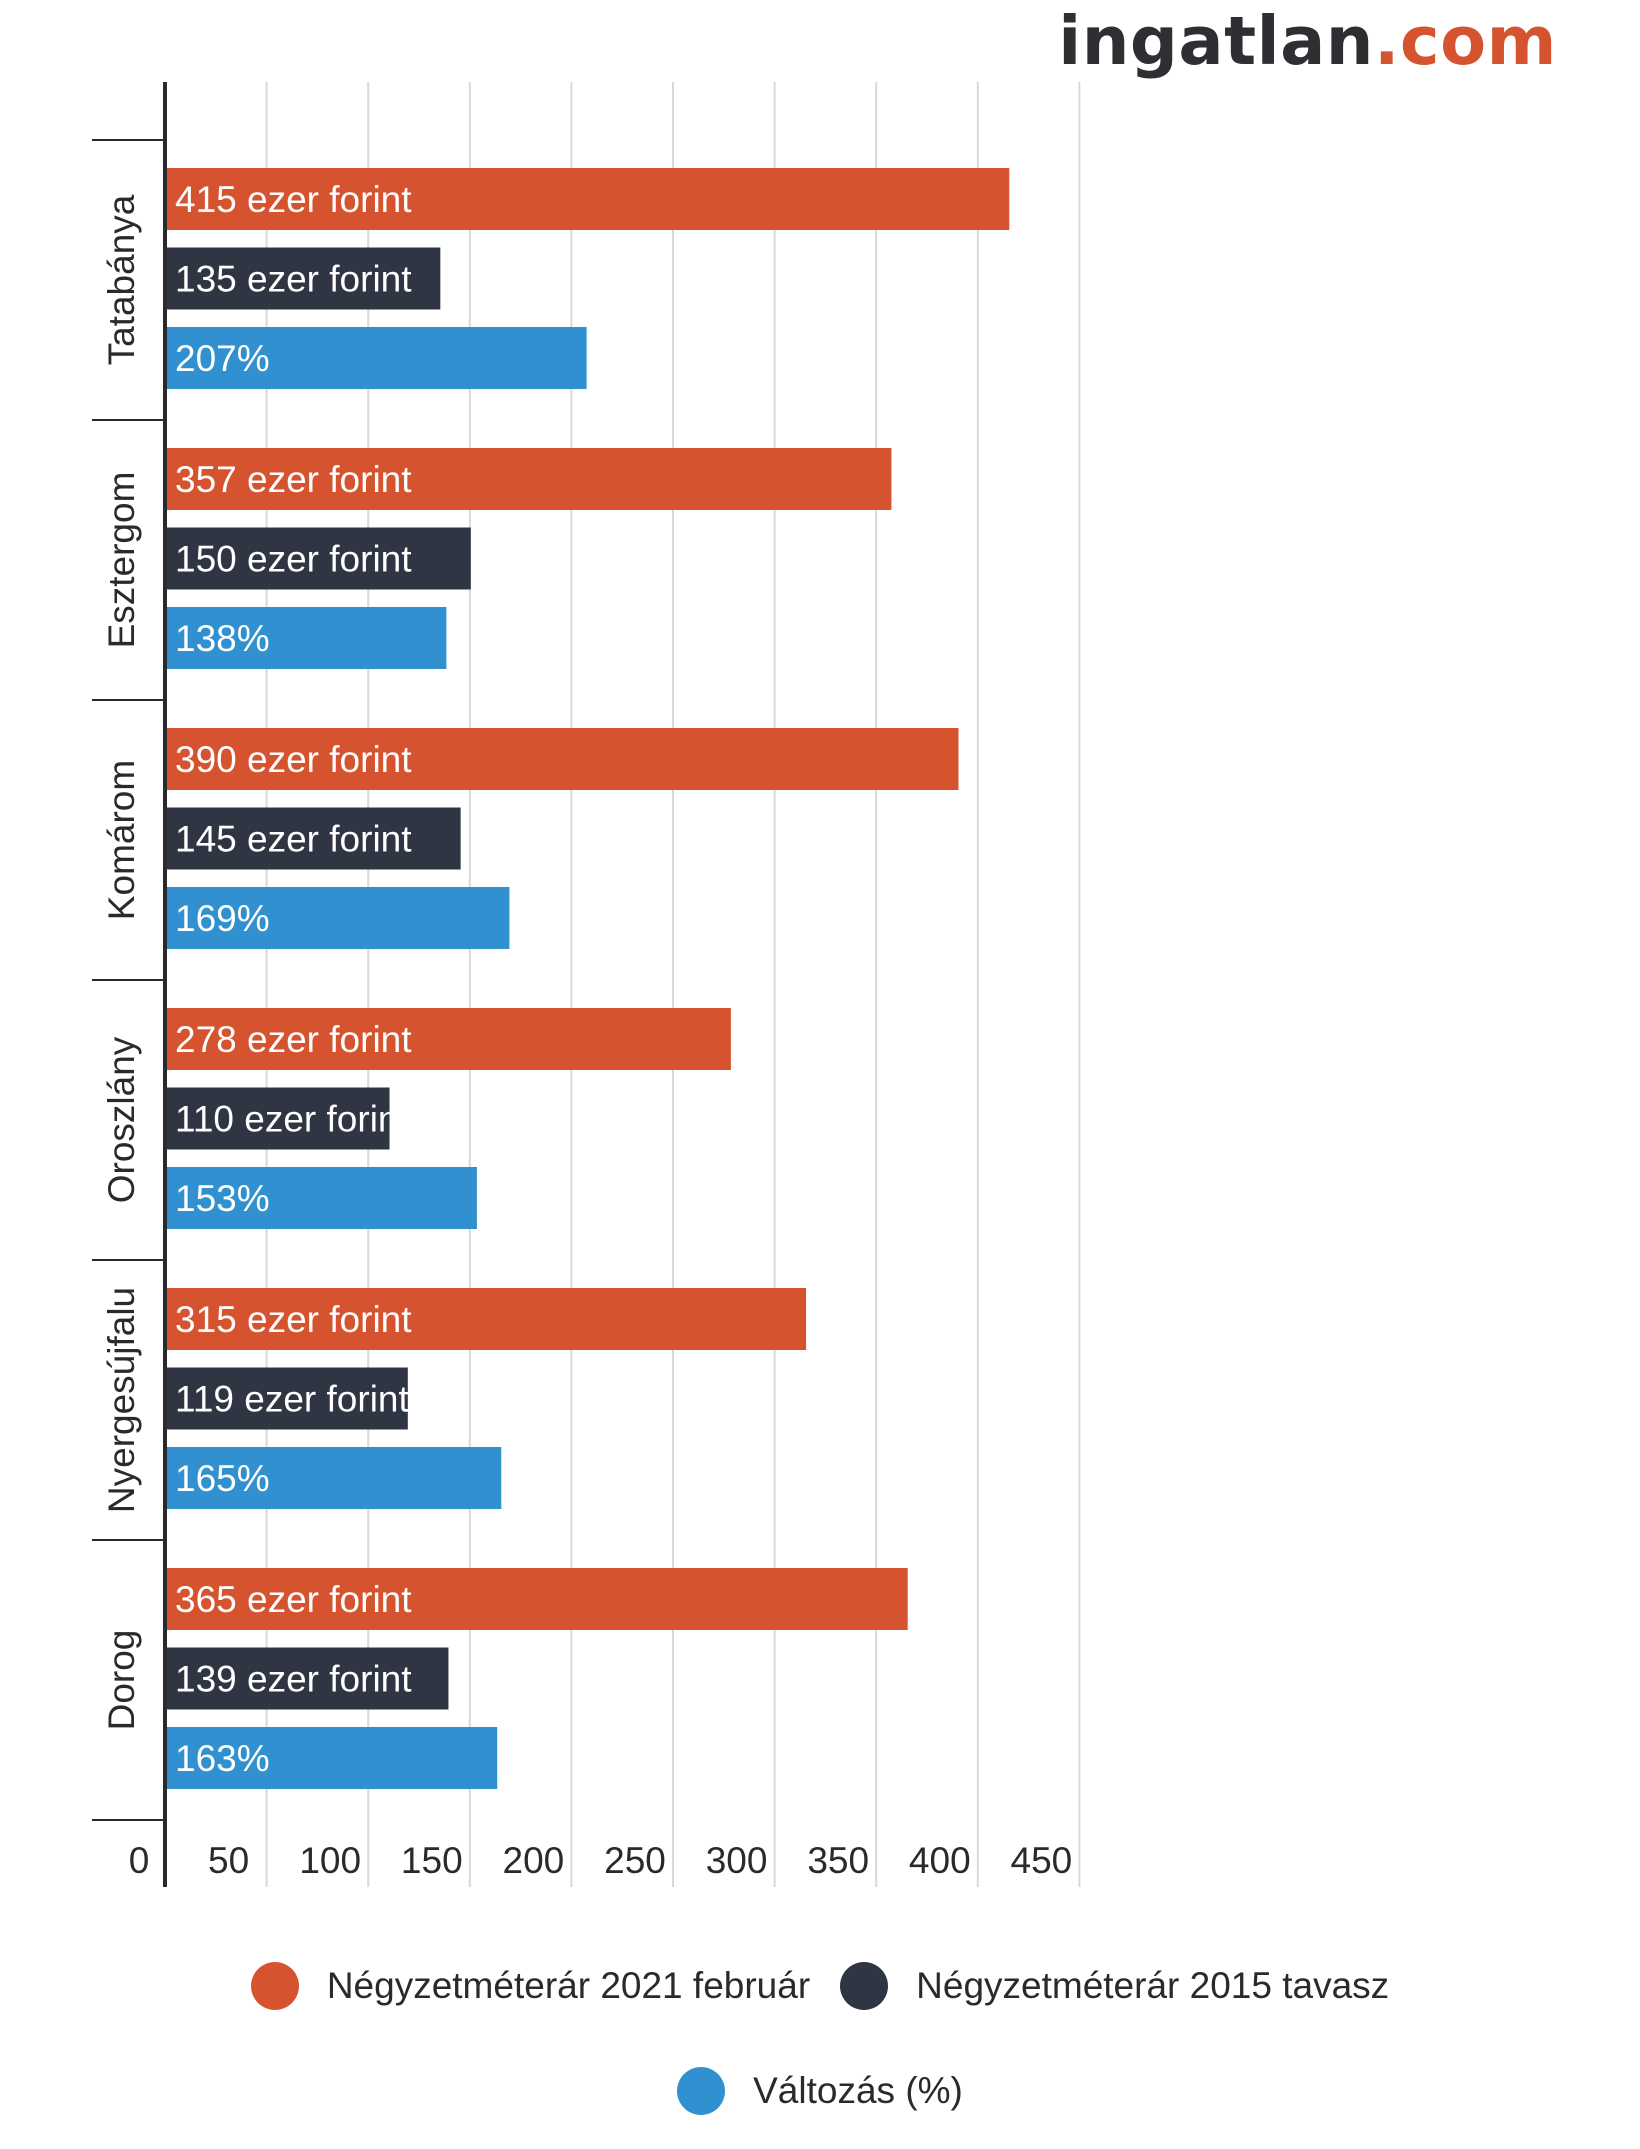  I want to click on x-tick-label: 150, so click(432, 1860).